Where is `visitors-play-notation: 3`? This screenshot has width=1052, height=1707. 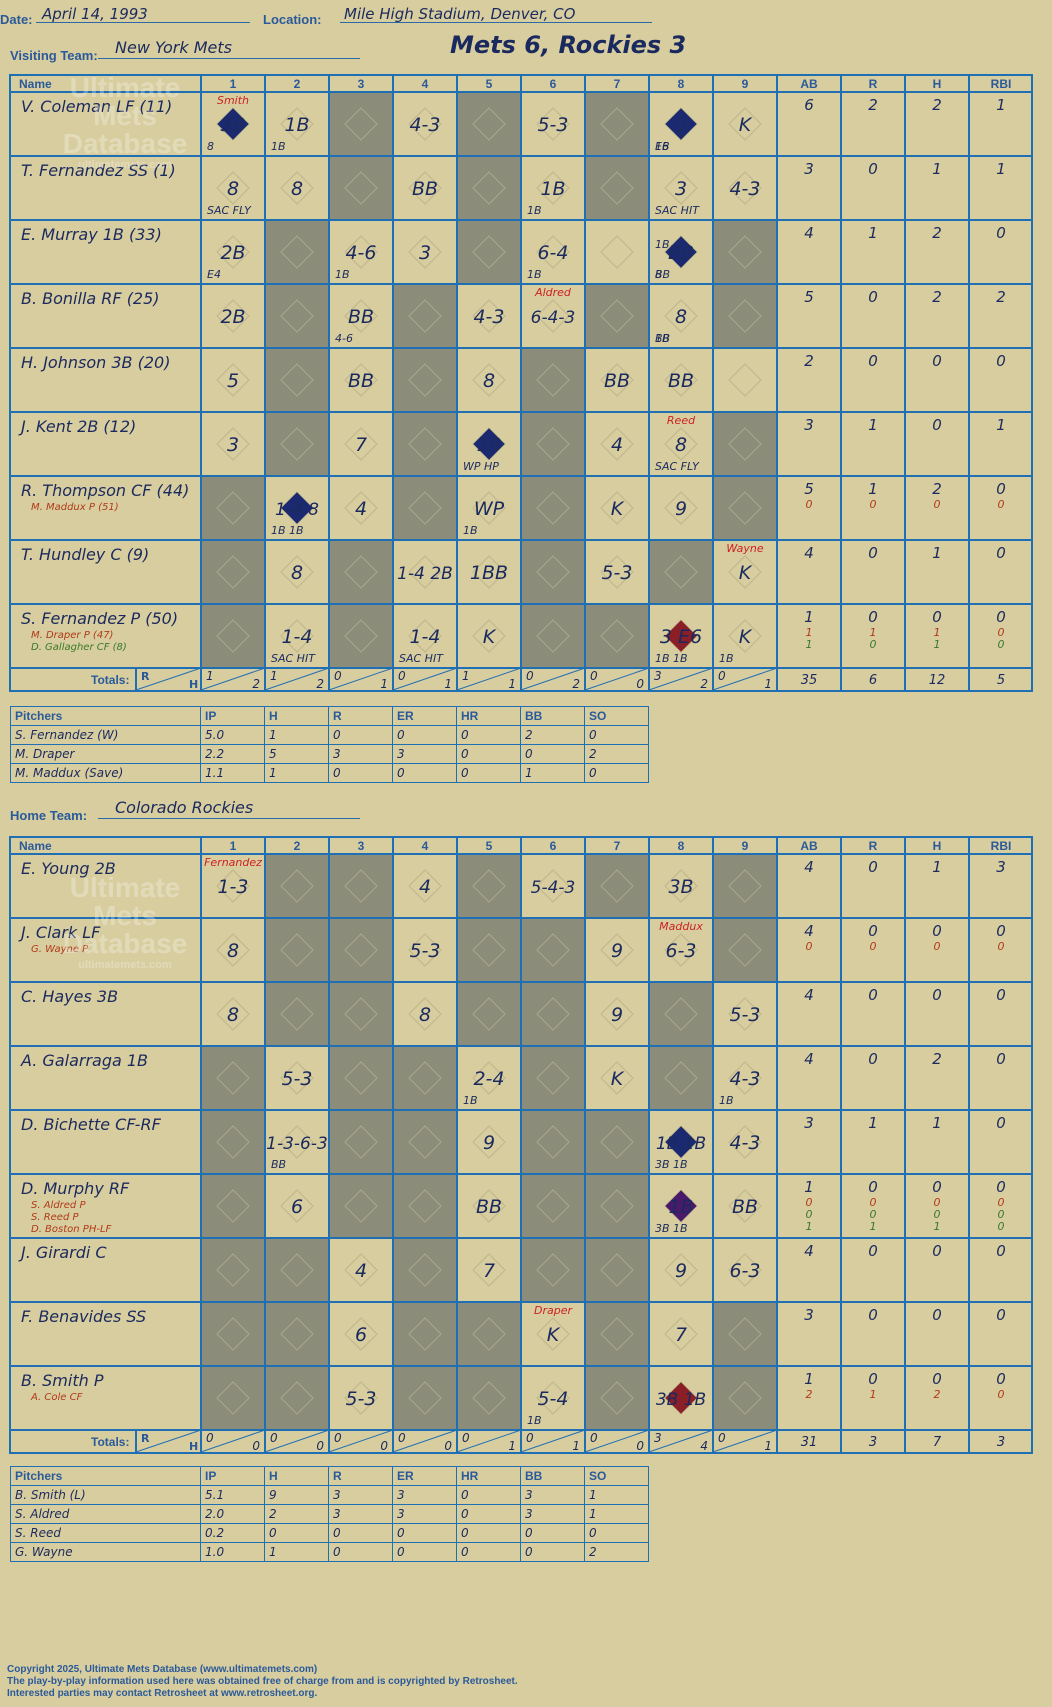
visitors-play-notation: 3 is located at coordinates (233, 445).